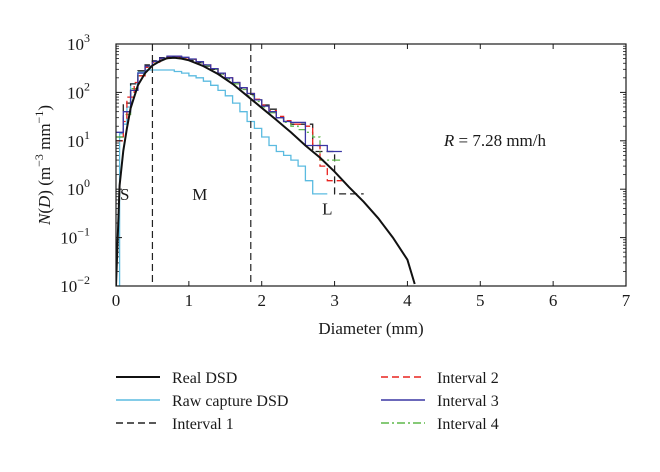 This screenshot has height=472, width=660. What do you see at coordinates (203, 424) in the screenshot?
I see `legend-label-interval-1: Interval 1` at bounding box center [203, 424].